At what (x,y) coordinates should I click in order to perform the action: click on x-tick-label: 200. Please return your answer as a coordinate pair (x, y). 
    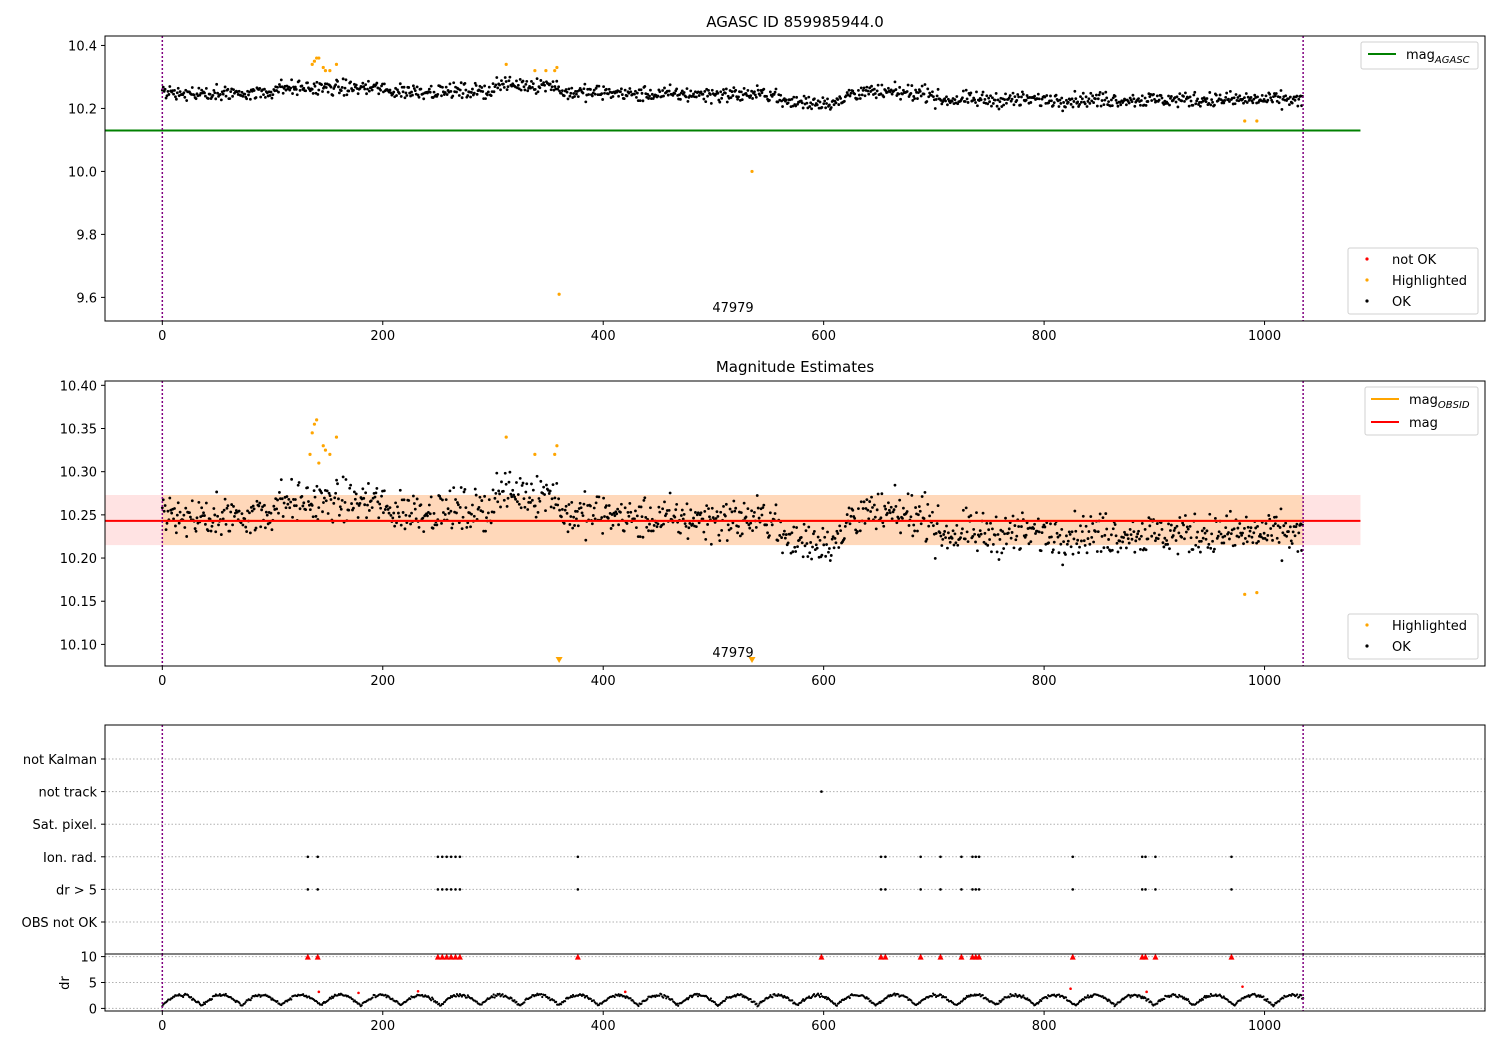
    Looking at the image, I should click on (382, 681).